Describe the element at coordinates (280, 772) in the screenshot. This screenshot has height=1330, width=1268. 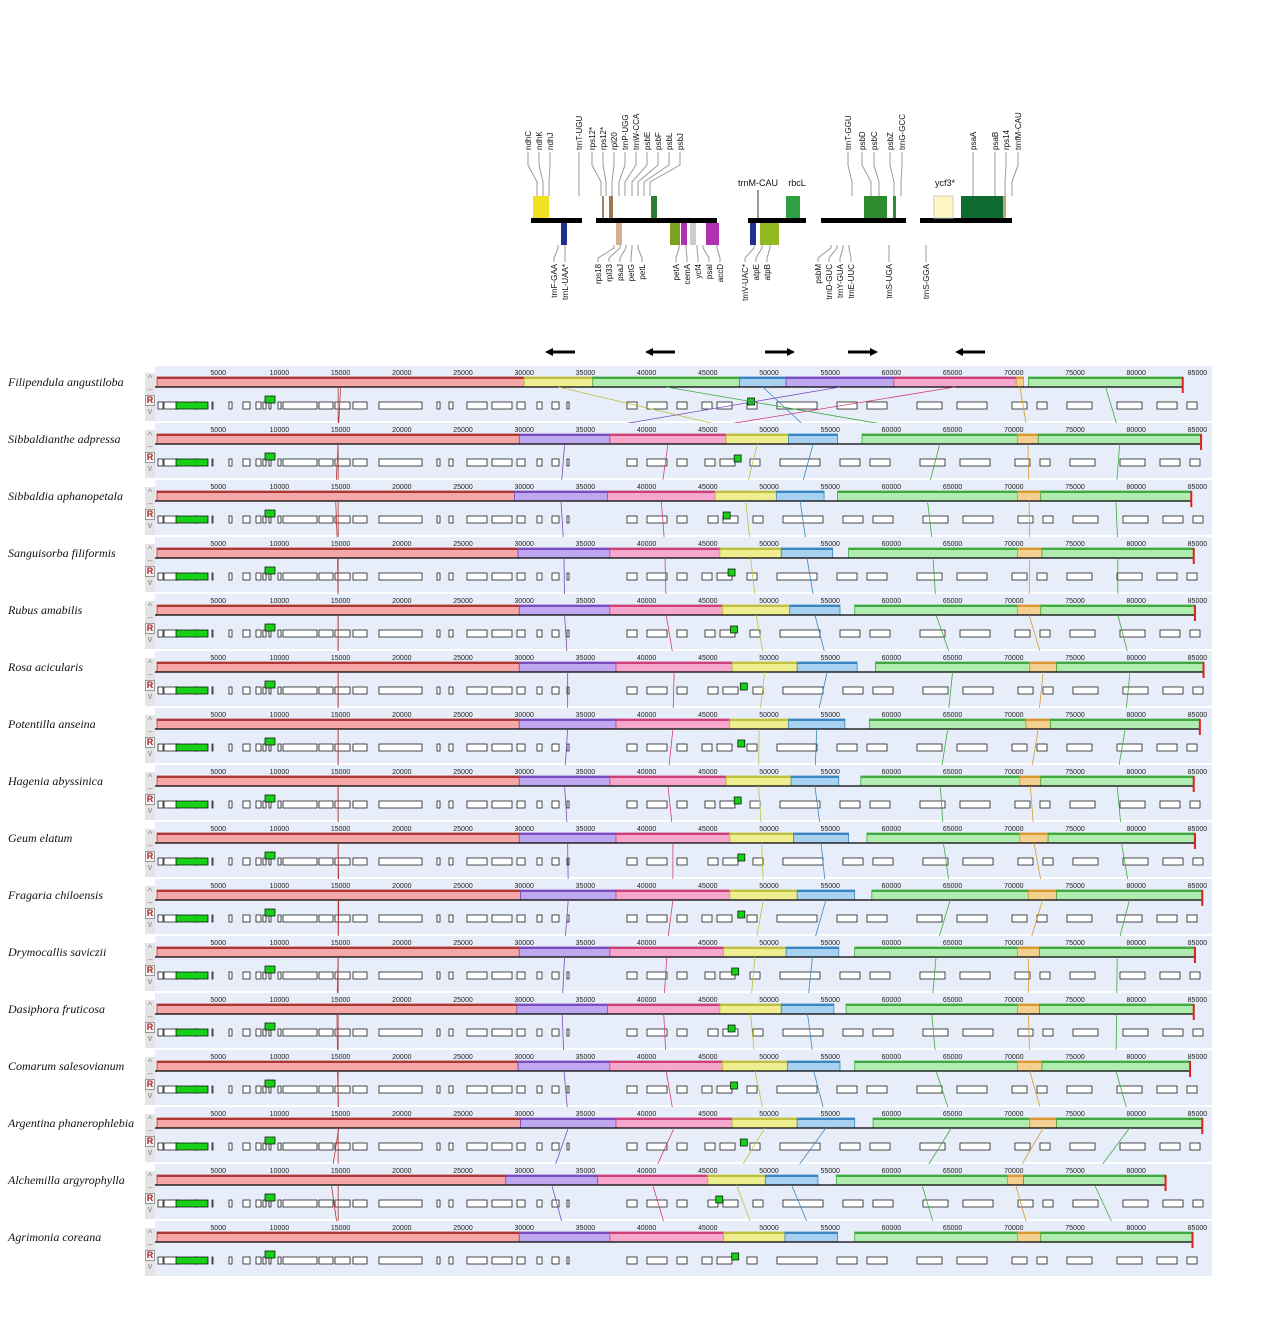
I see `ruler-tick: 10000` at that location.